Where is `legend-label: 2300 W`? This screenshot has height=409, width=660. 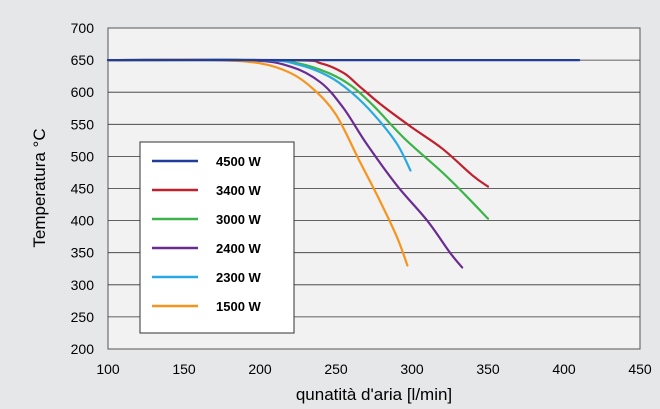 legend-label: 2300 W is located at coordinates (239, 277).